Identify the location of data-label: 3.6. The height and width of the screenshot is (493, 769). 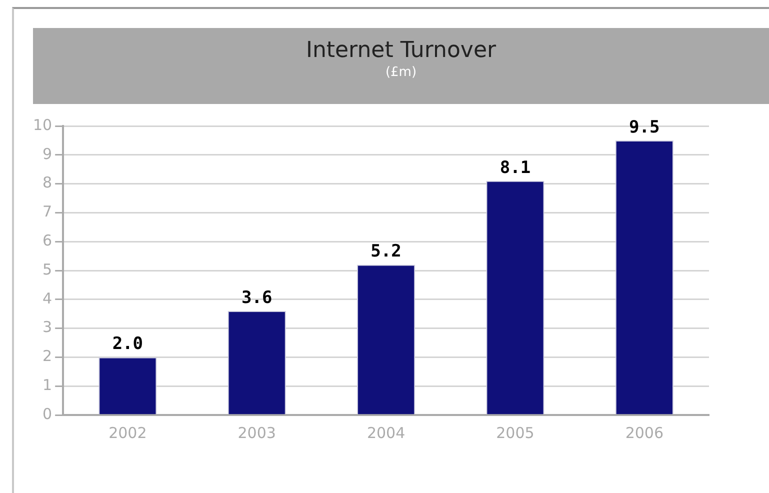
(257, 298).